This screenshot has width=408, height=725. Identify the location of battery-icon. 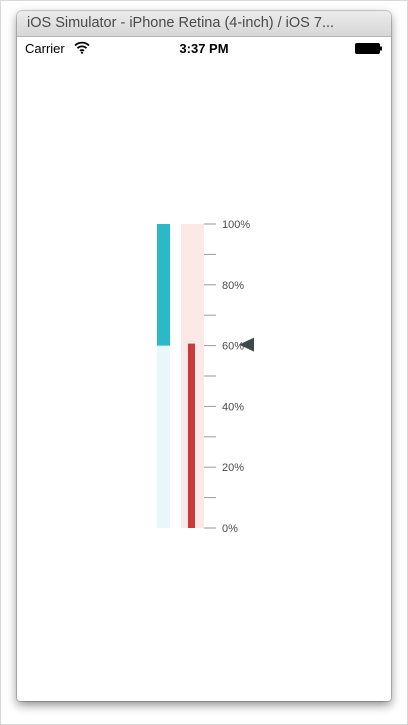
(368, 48).